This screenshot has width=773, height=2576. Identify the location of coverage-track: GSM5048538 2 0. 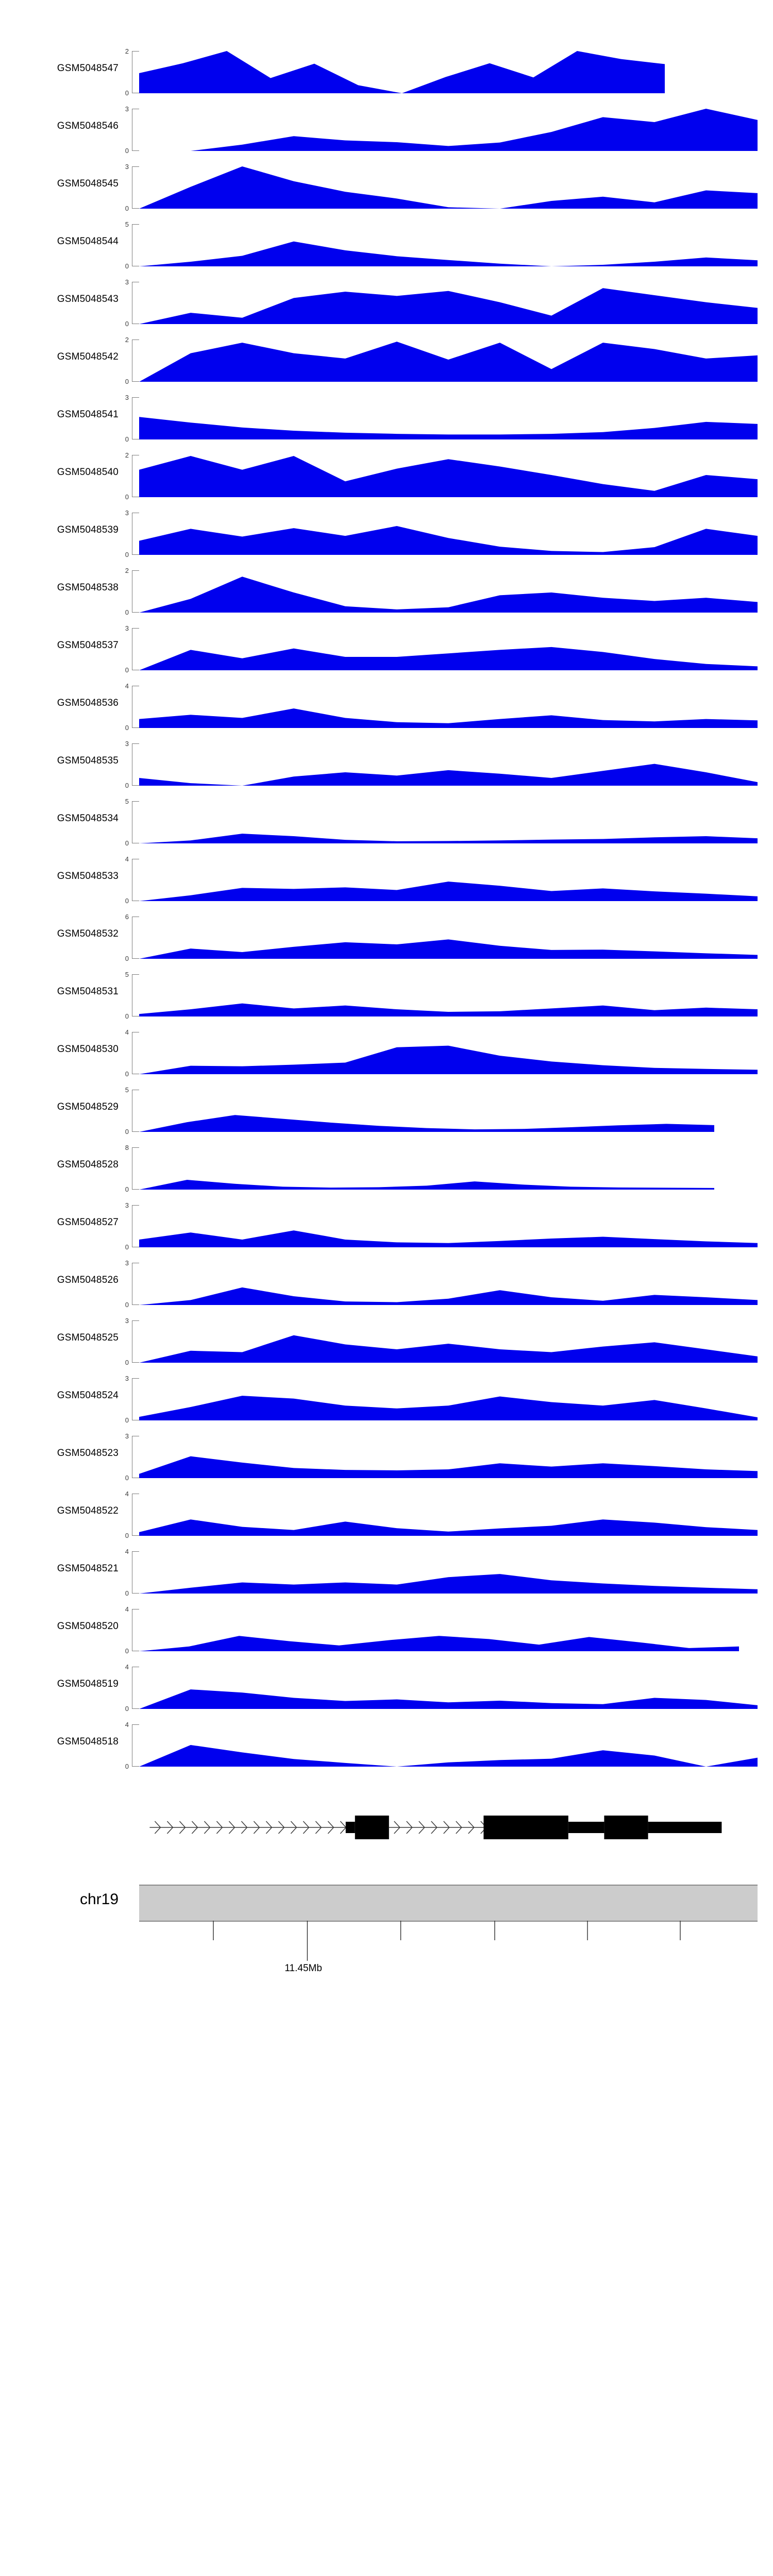
(386, 591).